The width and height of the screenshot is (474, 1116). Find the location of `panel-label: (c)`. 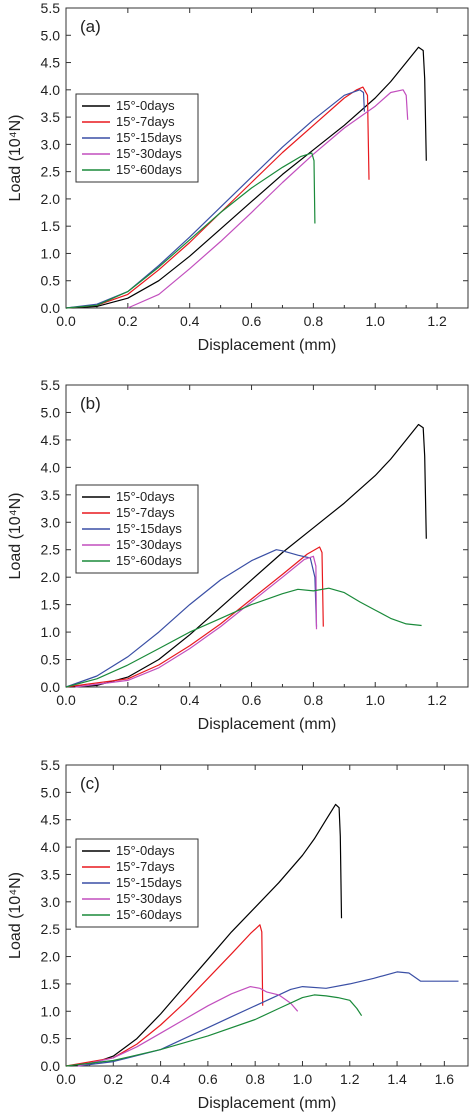

panel-label: (c) is located at coordinates (90, 783).